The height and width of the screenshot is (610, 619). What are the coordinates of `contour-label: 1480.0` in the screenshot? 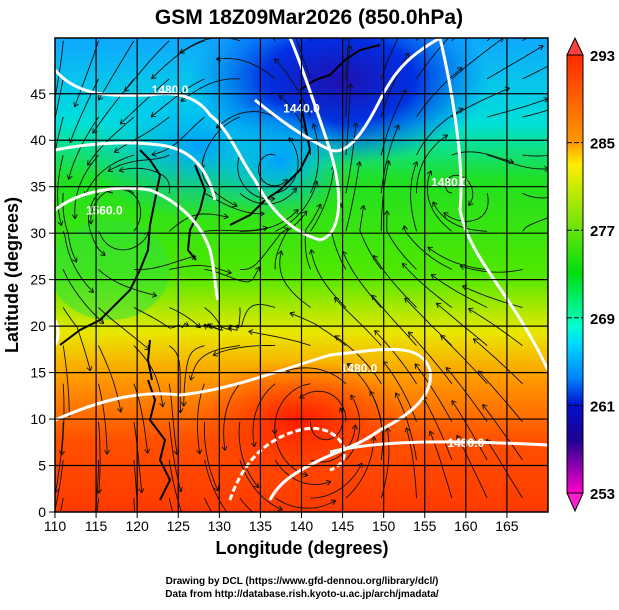 It's located at (449, 183).